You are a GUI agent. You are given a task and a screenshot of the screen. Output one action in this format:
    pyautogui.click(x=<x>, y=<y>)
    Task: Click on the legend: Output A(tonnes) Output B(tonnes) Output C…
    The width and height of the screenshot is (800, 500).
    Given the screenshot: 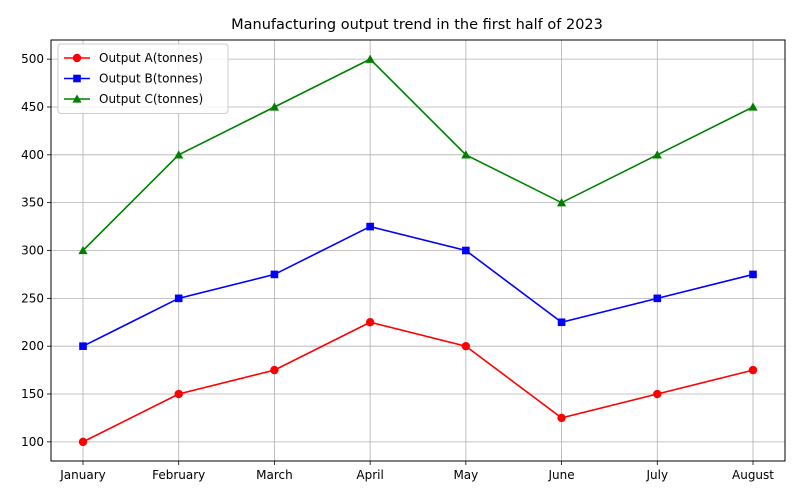 What is the action you would take?
    pyautogui.click(x=143, y=78)
    